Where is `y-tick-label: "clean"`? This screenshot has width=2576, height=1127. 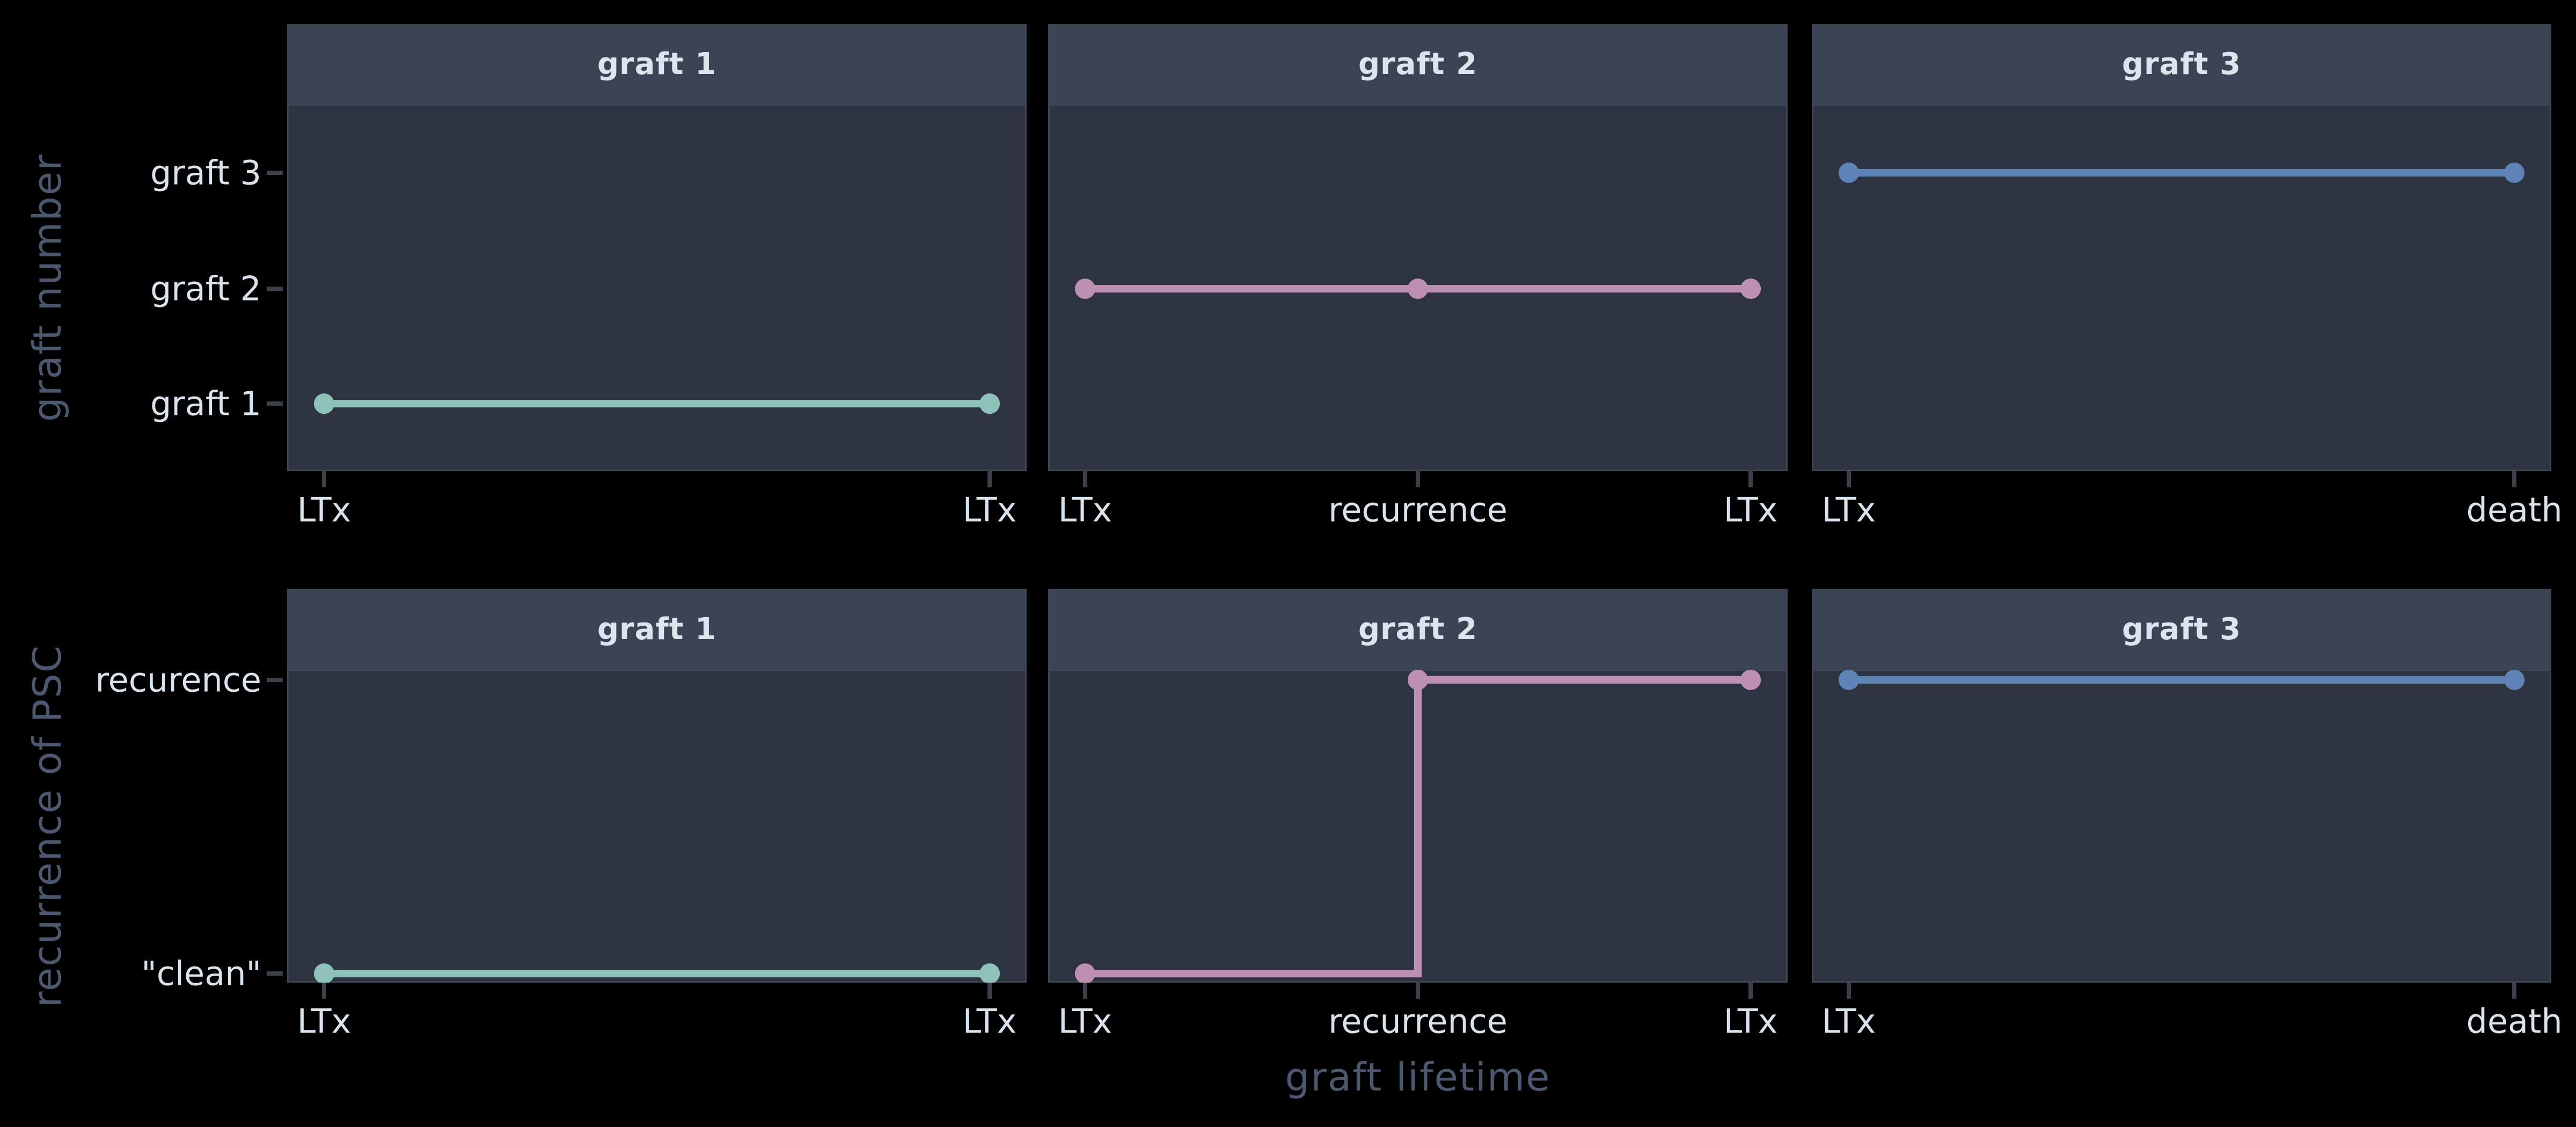
y-tick-label: "clean" is located at coordinates (201, 973).